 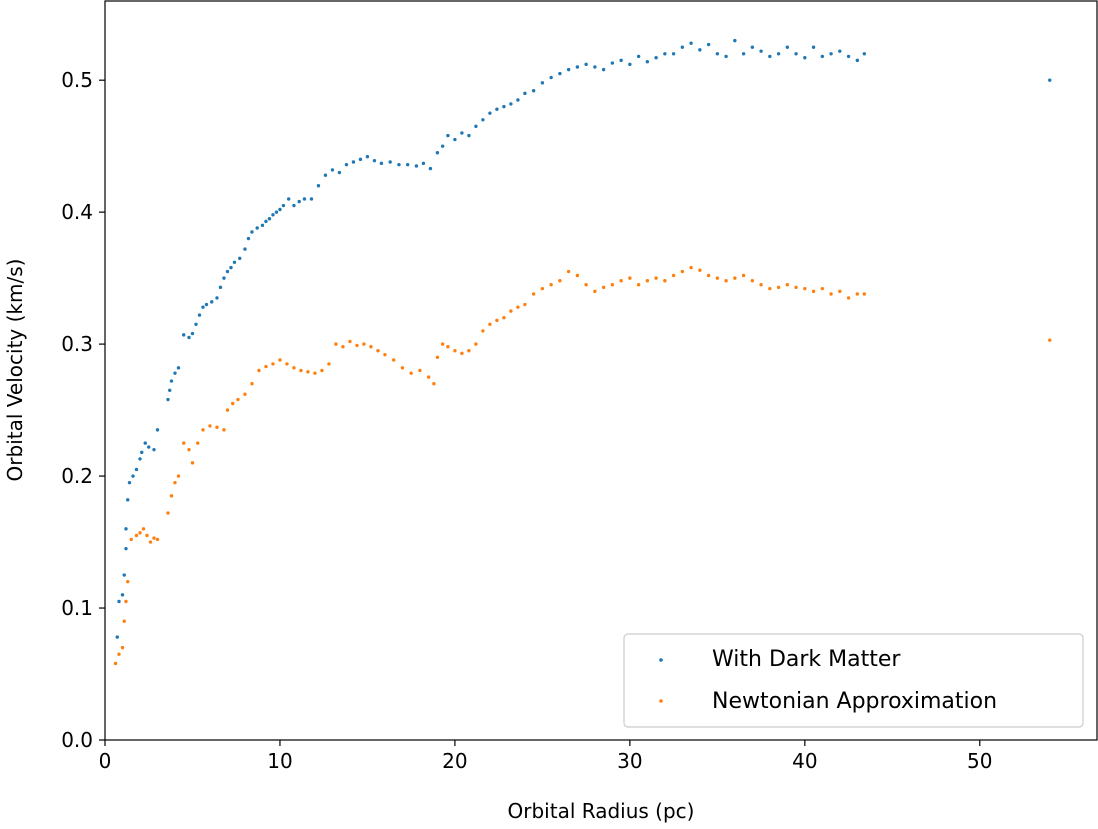 I want to click on x-tick-label: 20, so click(x=454, y=761).